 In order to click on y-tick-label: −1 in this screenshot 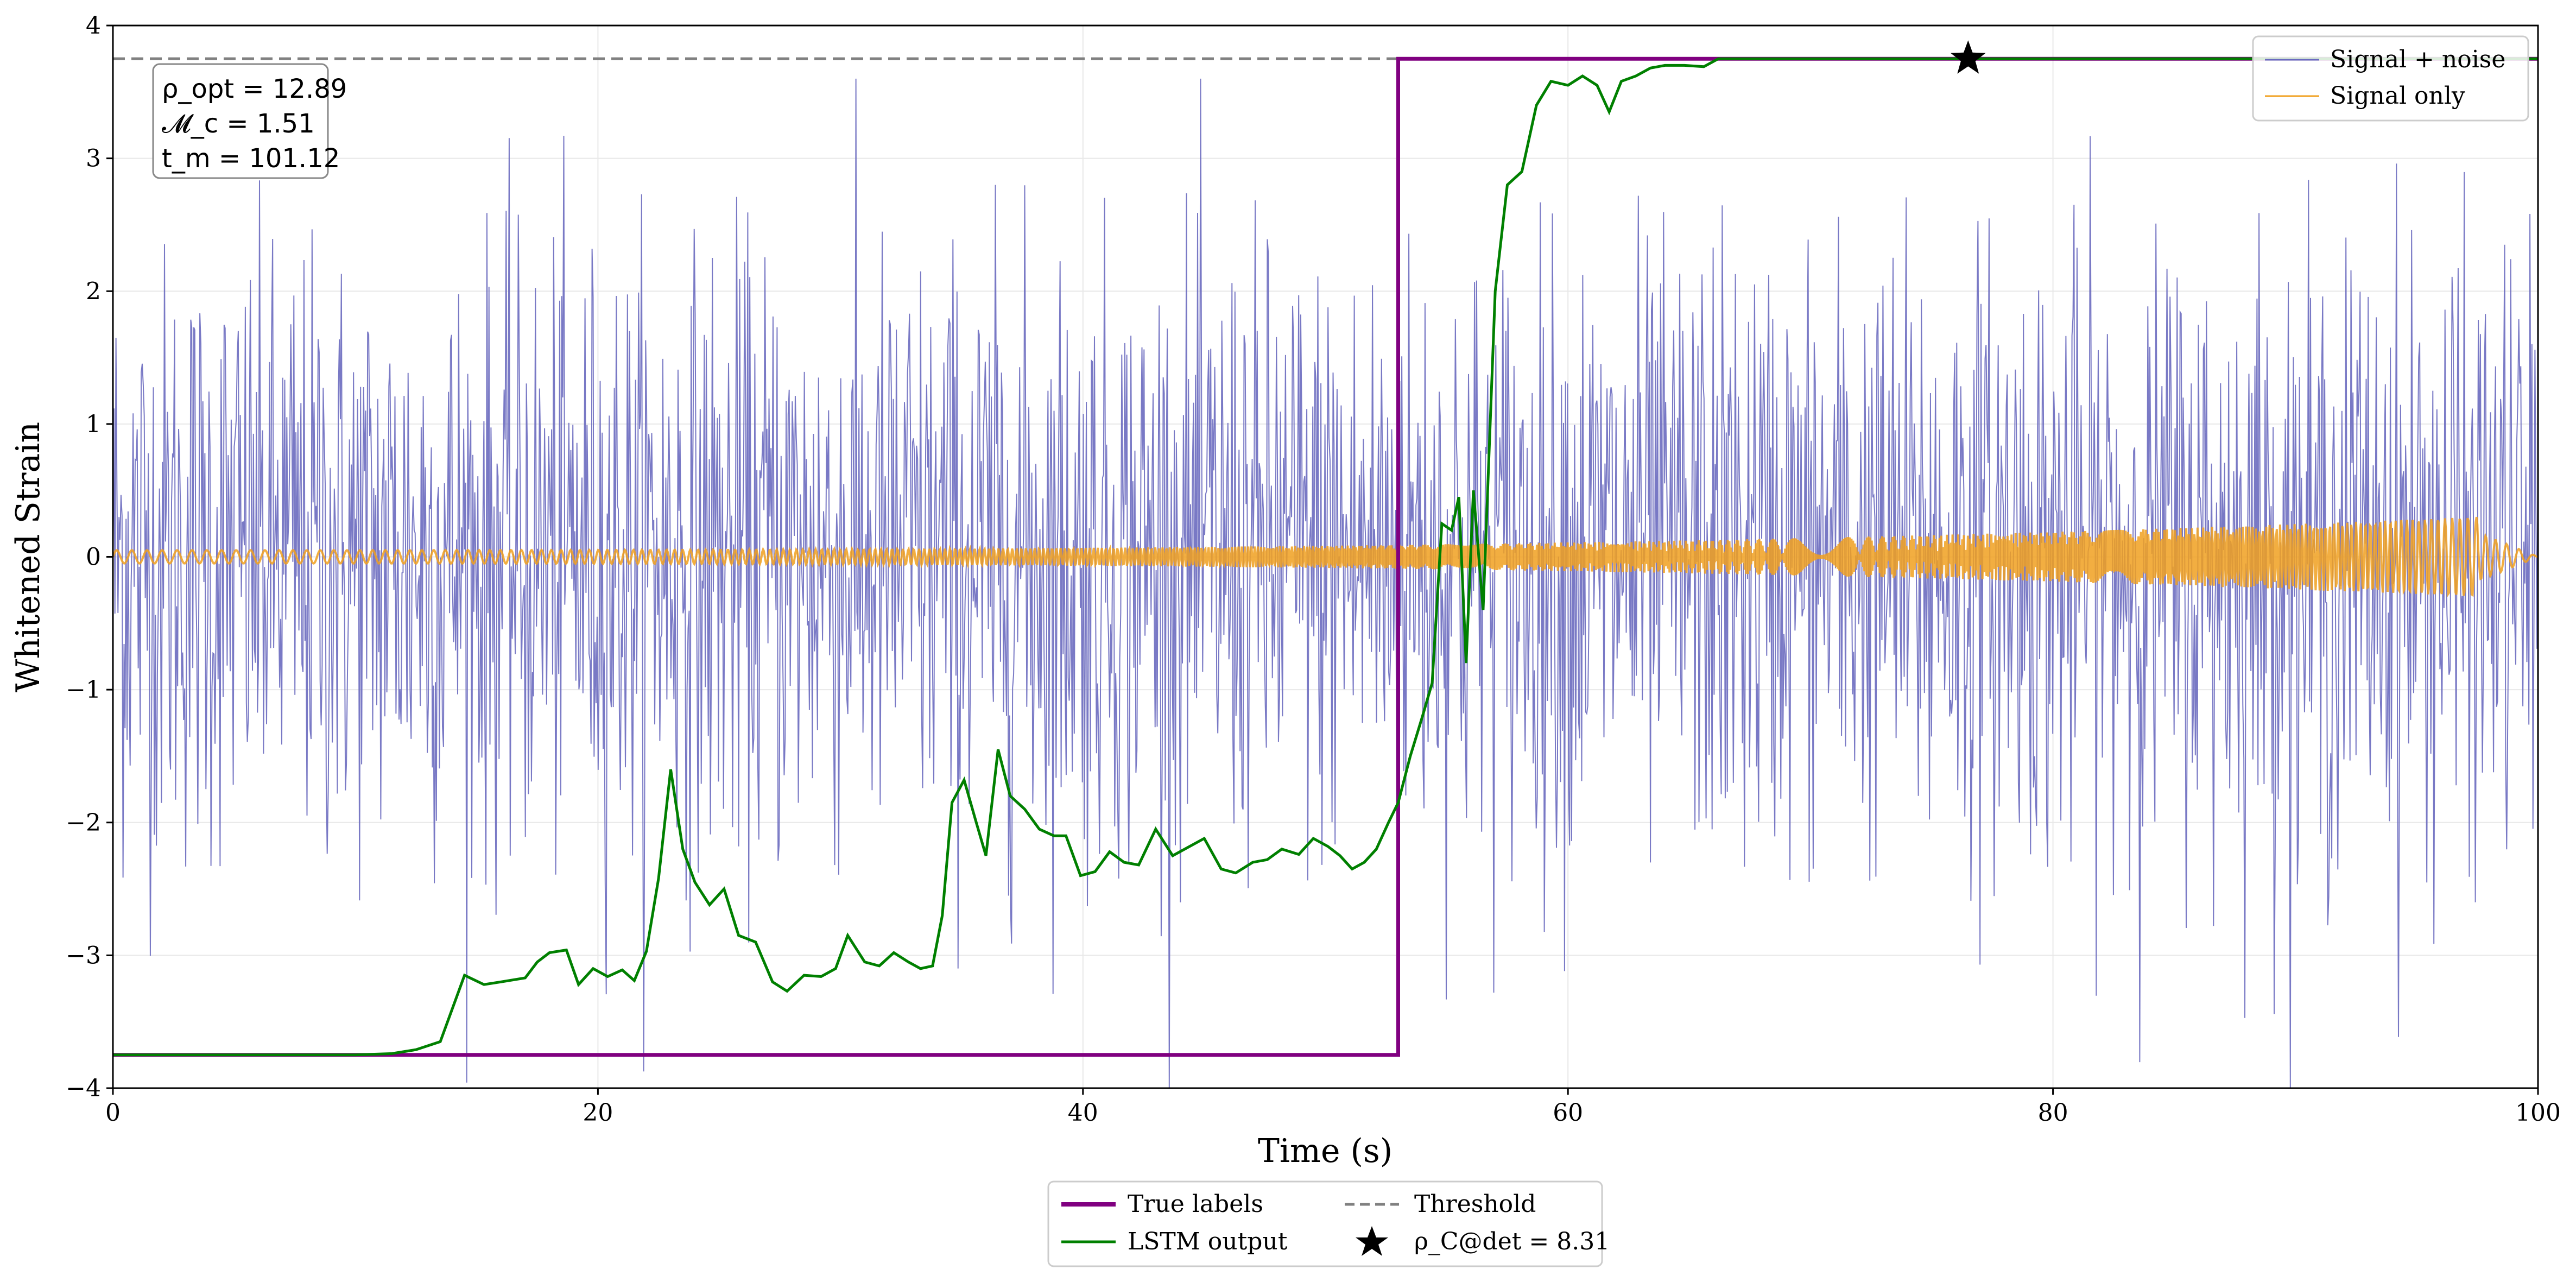, I will do `click(83, 690)`.